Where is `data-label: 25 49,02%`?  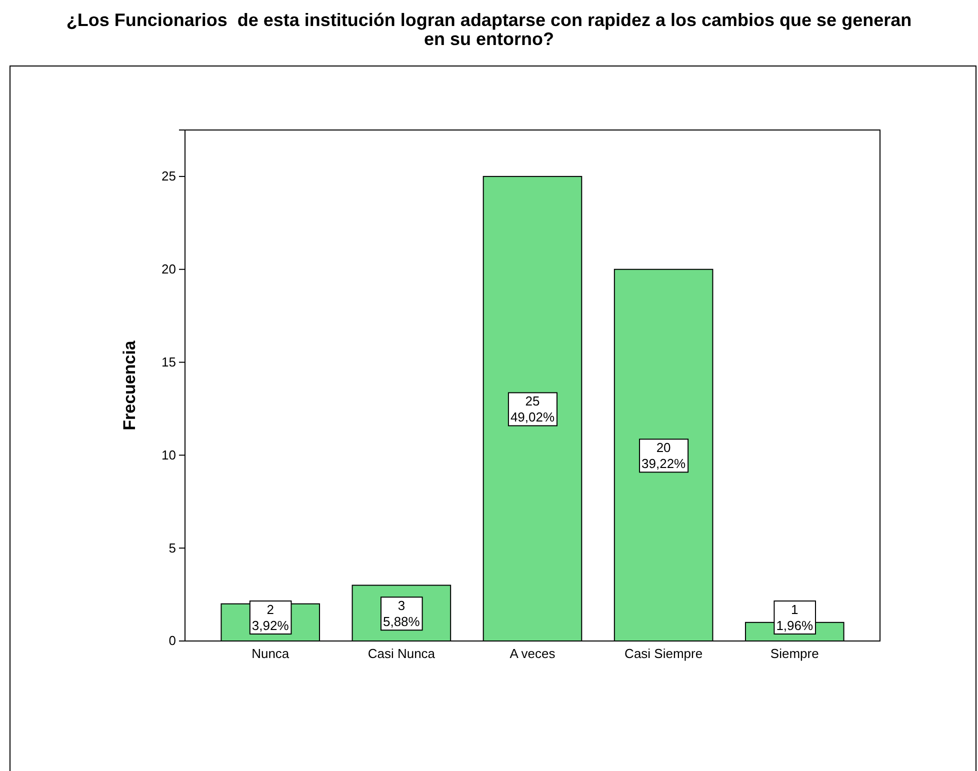
data-label: 25 49,02% is located at coordinates (532, 409).